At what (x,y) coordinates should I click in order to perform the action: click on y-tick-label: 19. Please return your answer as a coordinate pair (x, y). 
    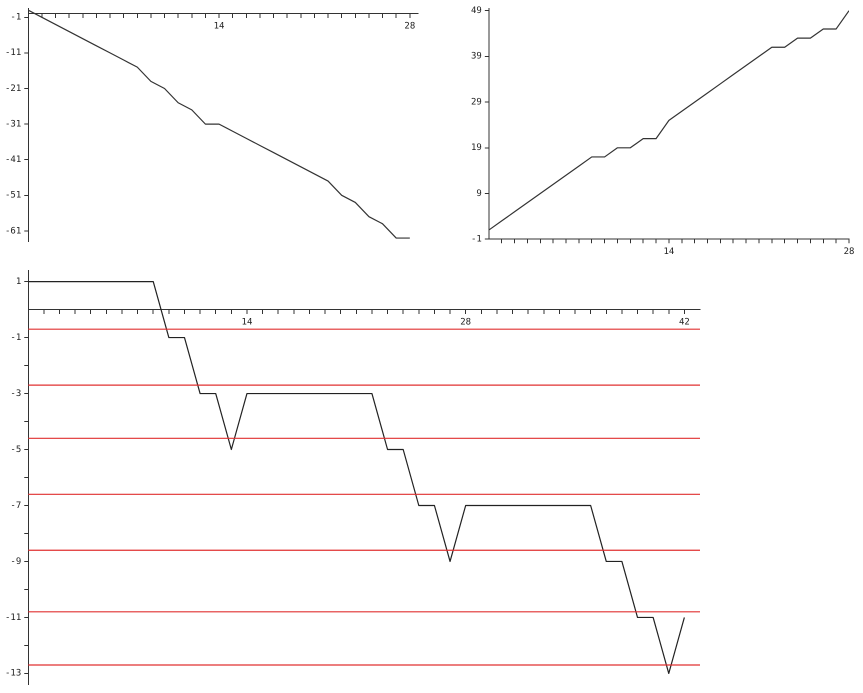
    Looking at the image, I should click on (476, 148).